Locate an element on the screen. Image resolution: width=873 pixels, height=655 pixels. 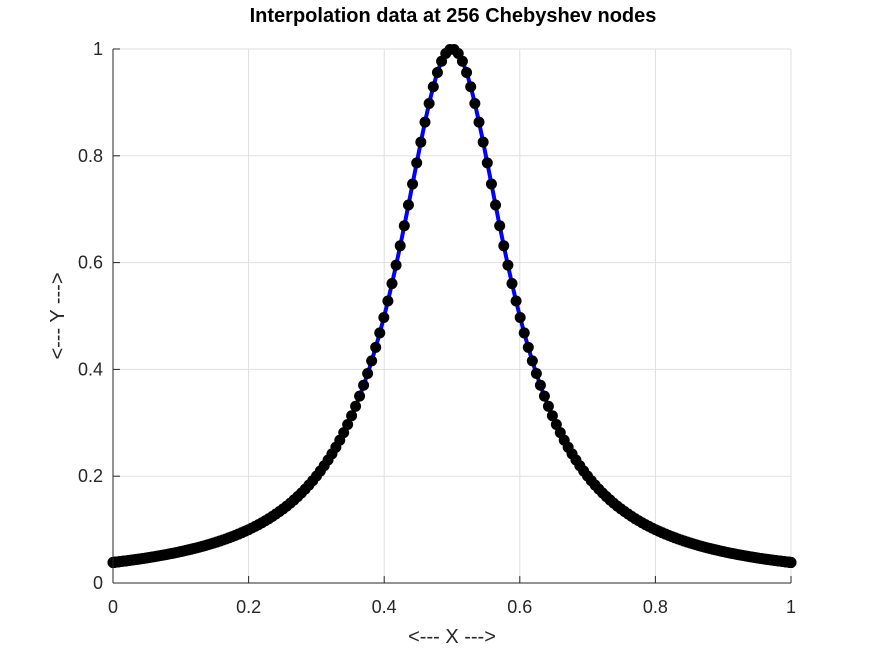
y-tick-label: 0 is located at coordinates (98, 583).